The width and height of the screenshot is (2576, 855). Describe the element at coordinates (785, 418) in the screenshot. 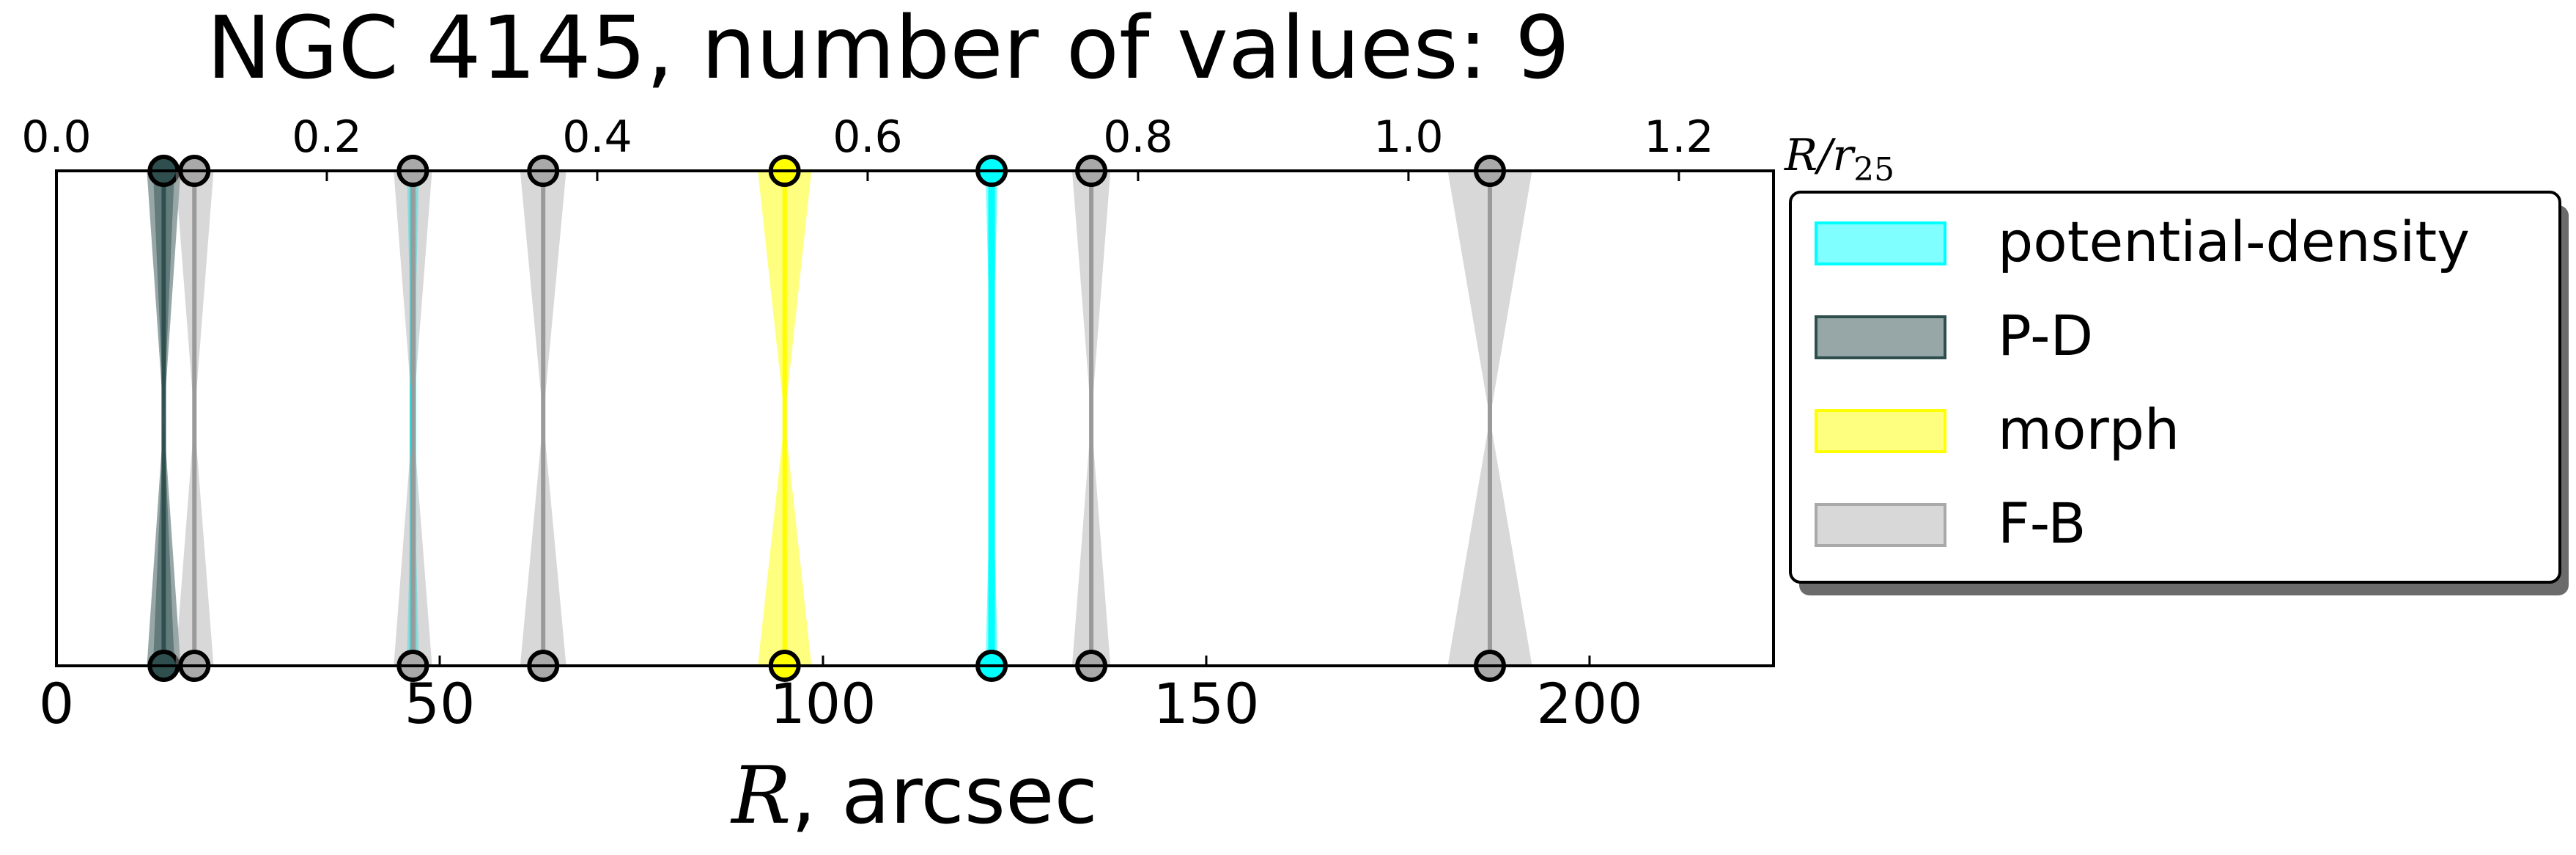

I see `data-point-morph` at that location.